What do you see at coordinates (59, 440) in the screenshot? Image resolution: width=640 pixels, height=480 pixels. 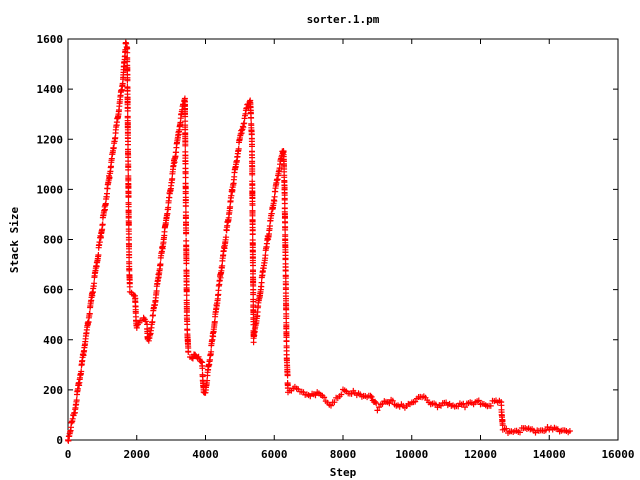 I see `y-tick-label: 0` at bounding box center [59, 440].